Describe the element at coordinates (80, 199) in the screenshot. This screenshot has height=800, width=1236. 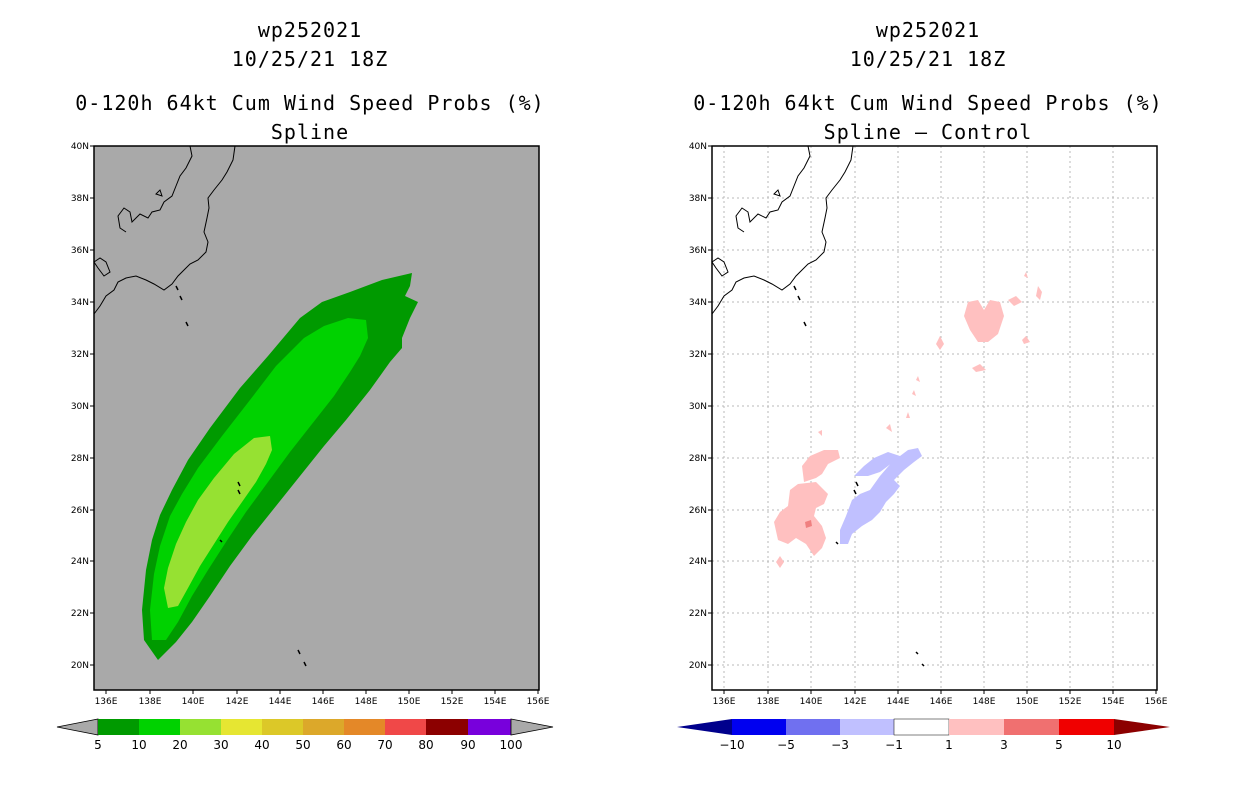
I see `left-lat-label-38n: 38N` at that location.